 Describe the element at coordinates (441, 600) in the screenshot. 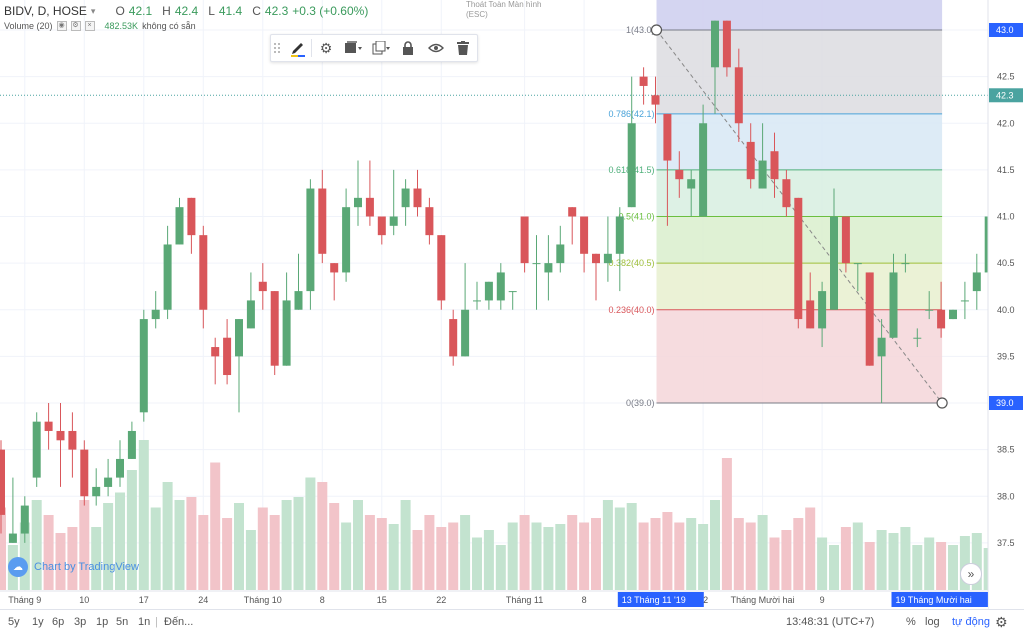

I see `time-tick-label: 22` at that location.